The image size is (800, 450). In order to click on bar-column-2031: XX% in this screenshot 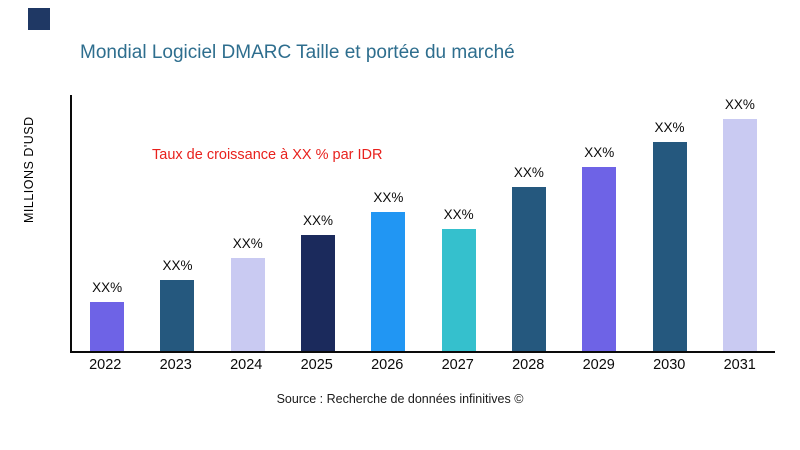, I will do `click(740, 224)`.